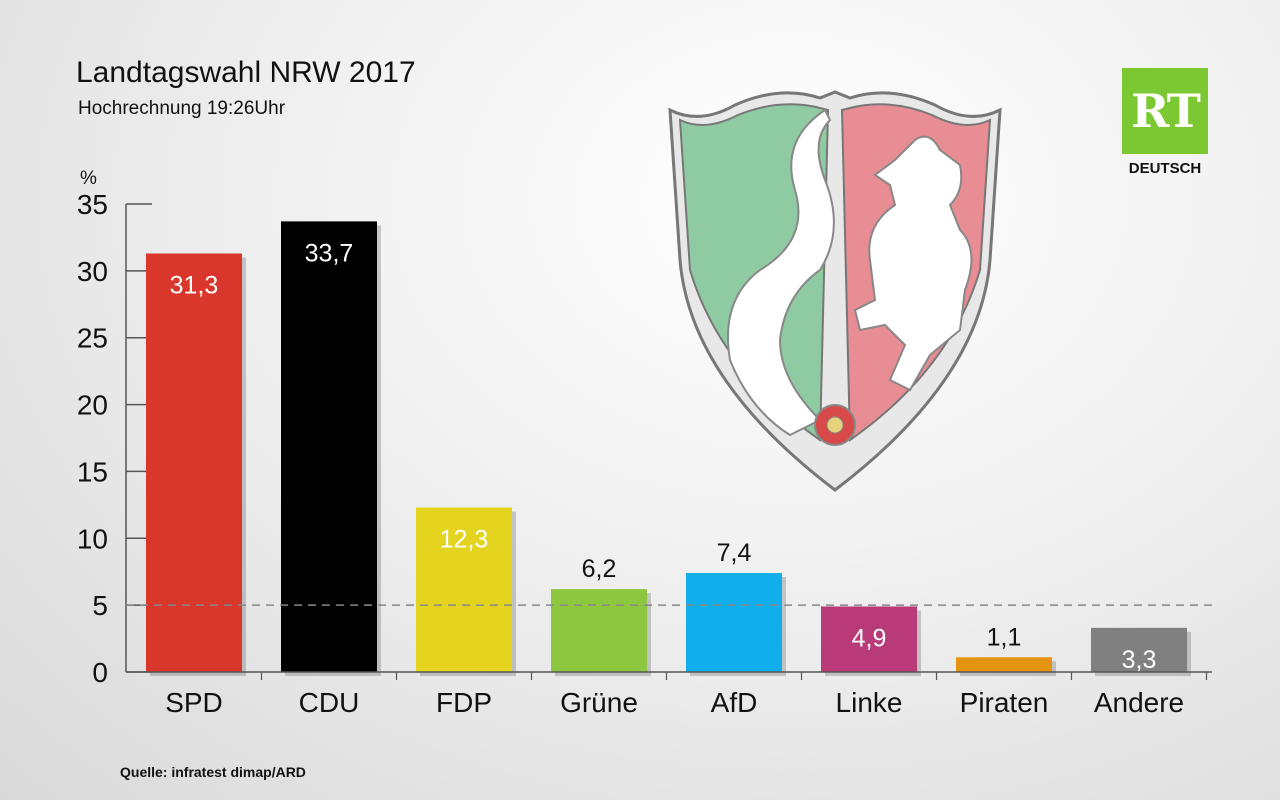  Describe the element at coordinates (464, 589) in the screenshot. I see `bar-fdp` at that location.